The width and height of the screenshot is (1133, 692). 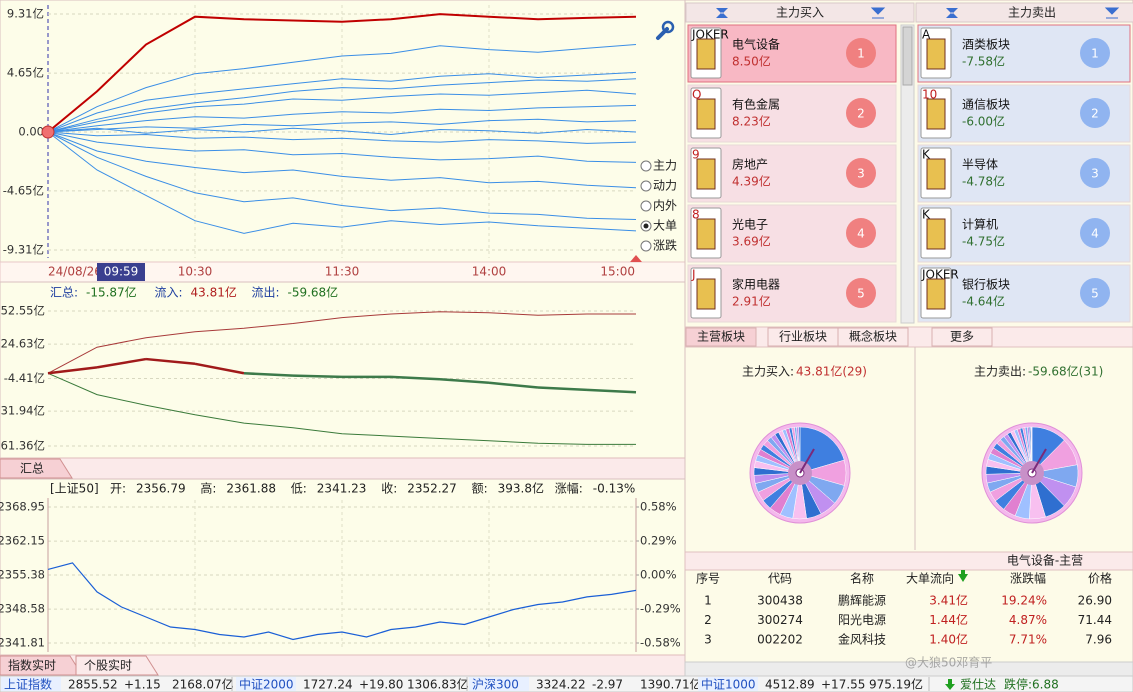 I want to click on radio-dot, so click(x=646, y=226).